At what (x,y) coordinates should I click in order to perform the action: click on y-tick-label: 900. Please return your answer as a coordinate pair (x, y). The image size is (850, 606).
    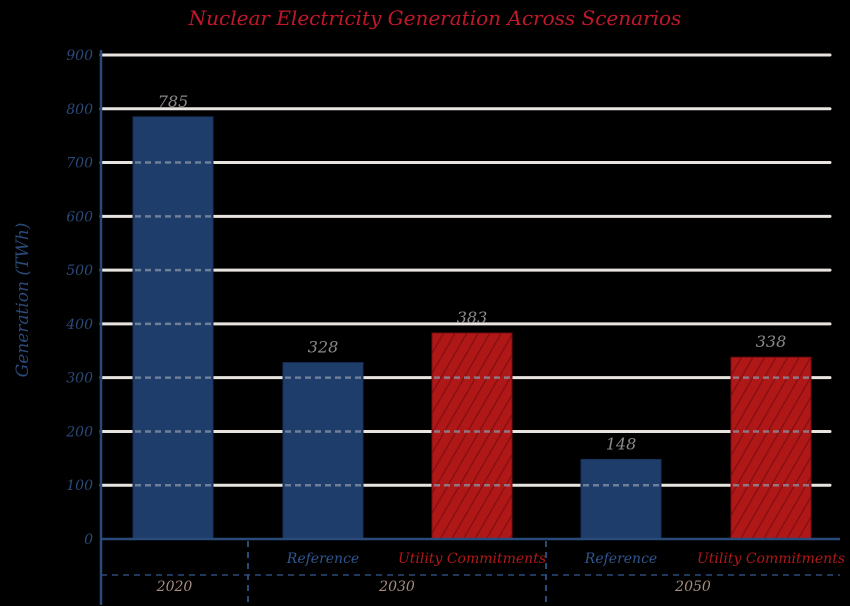
    Looking at the image, I should click on (79, 56).